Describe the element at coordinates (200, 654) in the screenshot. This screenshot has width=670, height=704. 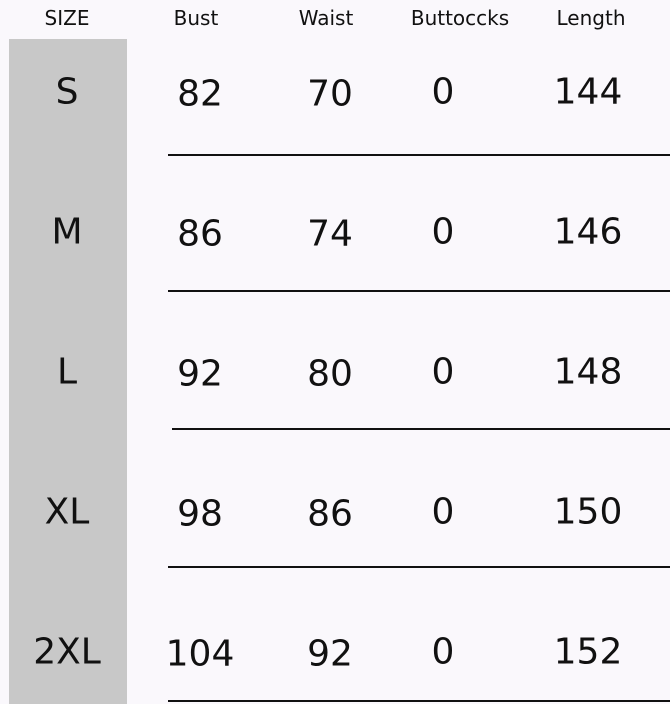
I see `cell-bust: 104` at that location.